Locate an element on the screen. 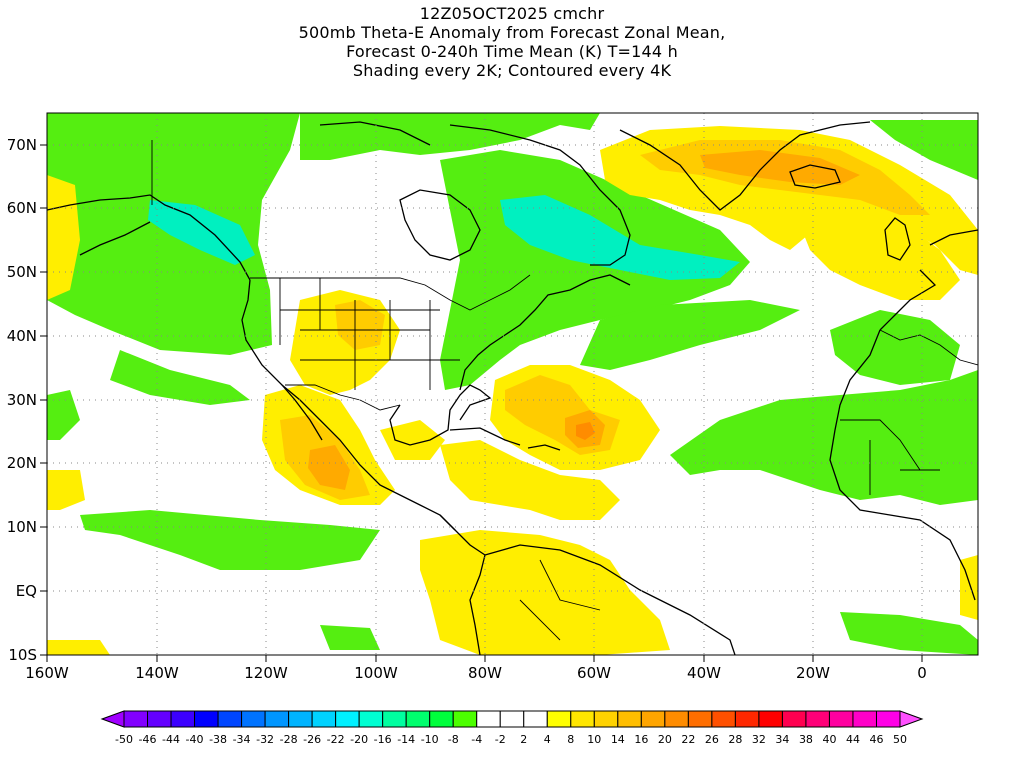  colorbar-label: 22 is located at coordinates (688, 739).